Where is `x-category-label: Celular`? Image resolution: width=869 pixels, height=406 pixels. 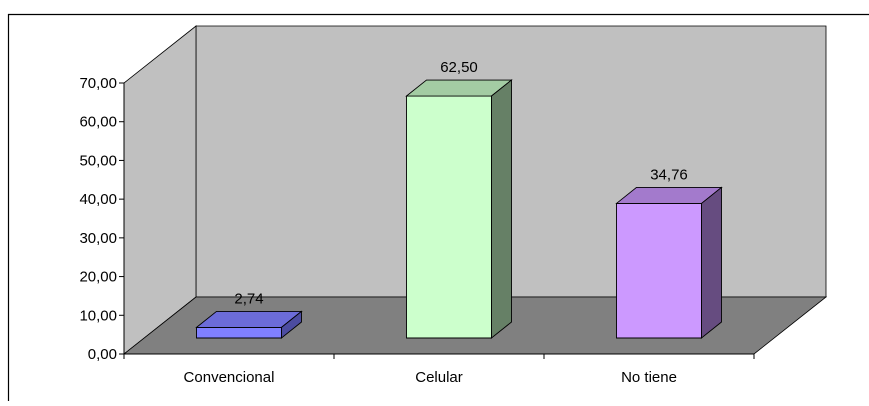
x-category-label: Celular is located at coordinates (439, 377).